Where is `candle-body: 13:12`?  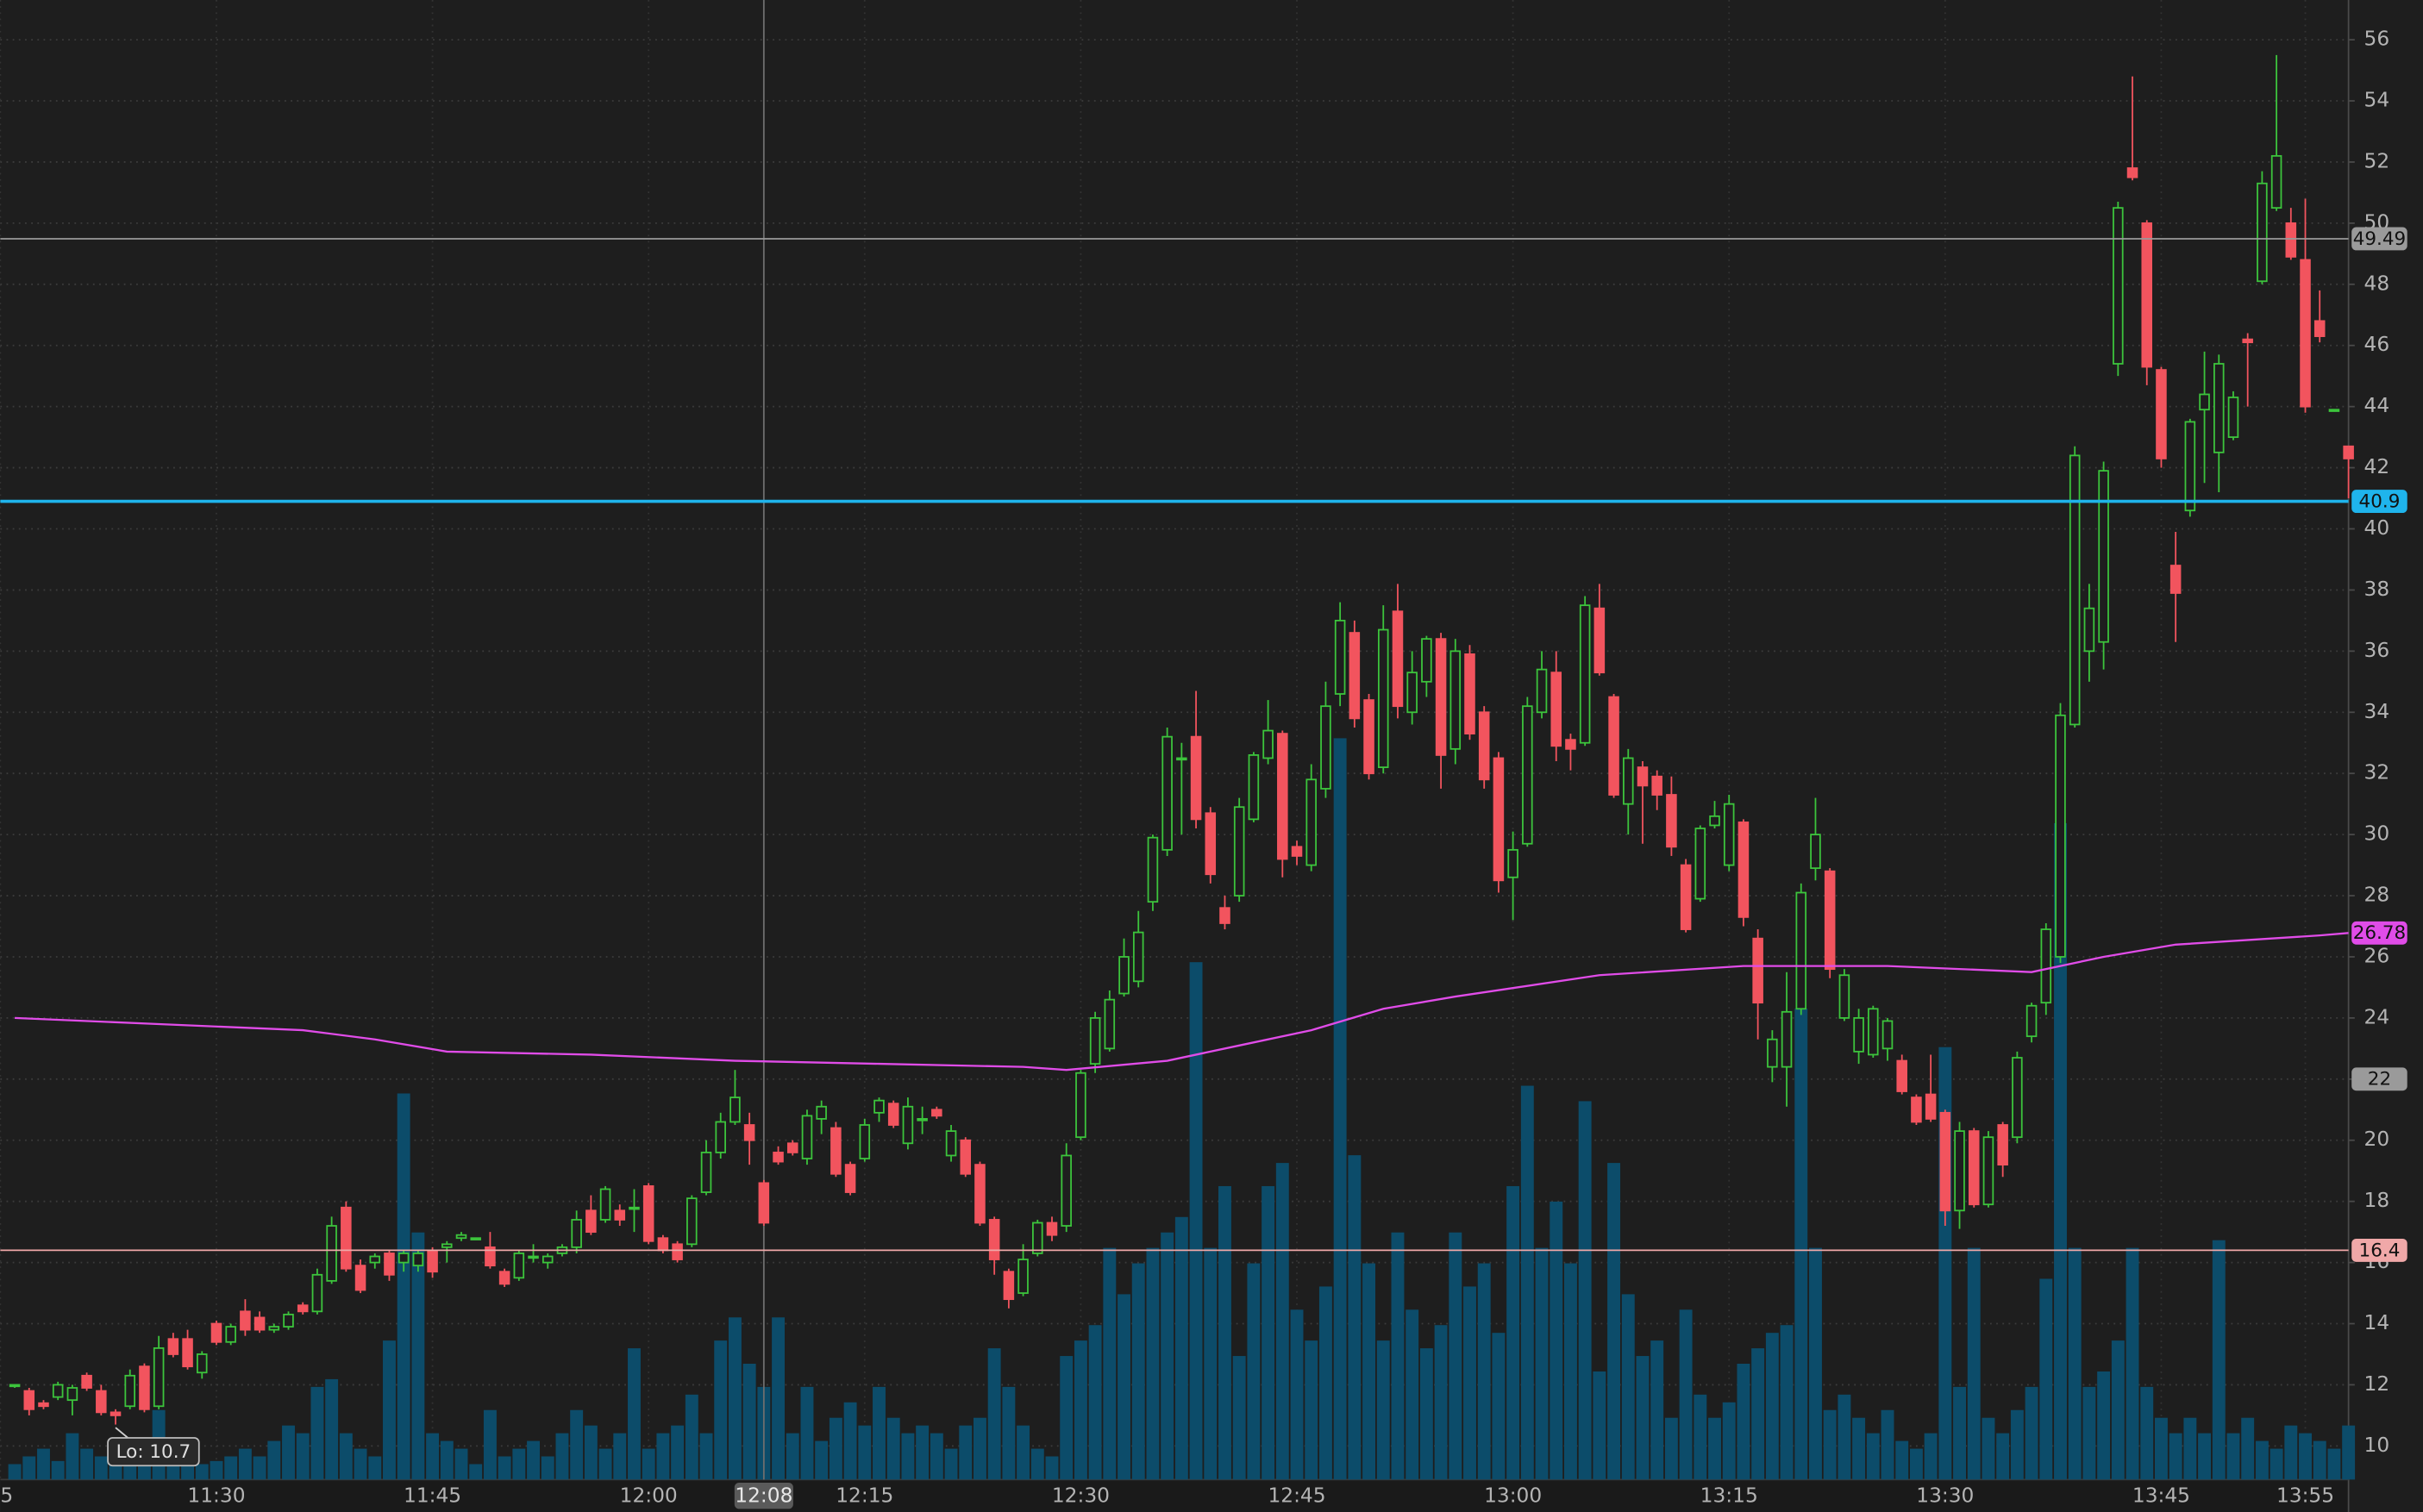
candle-body: 13:12 is located at coordinates (1686, 897).